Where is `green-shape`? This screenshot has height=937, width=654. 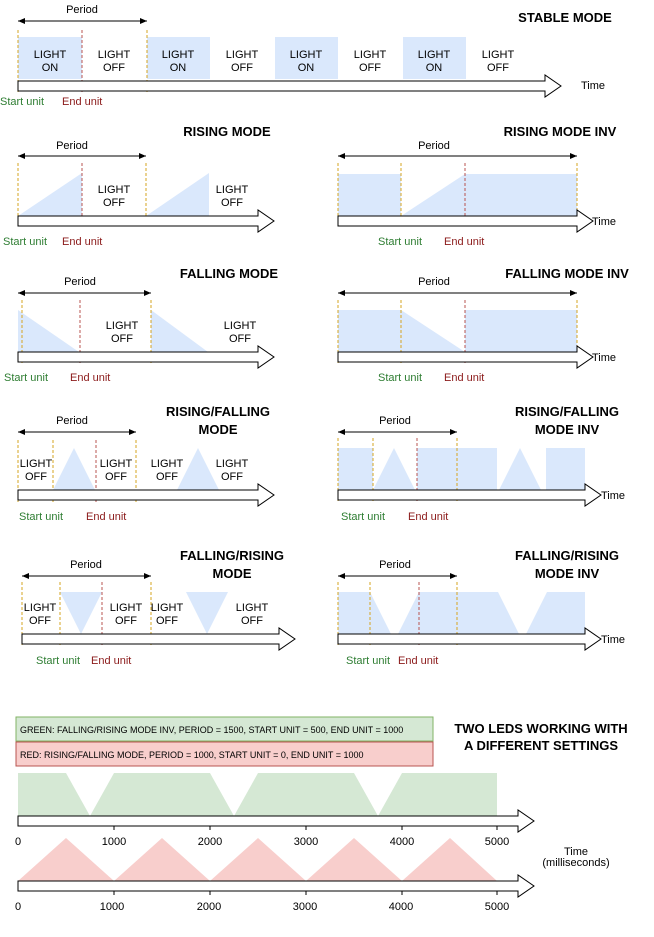
green-shape is located at coordinates (54, 794).